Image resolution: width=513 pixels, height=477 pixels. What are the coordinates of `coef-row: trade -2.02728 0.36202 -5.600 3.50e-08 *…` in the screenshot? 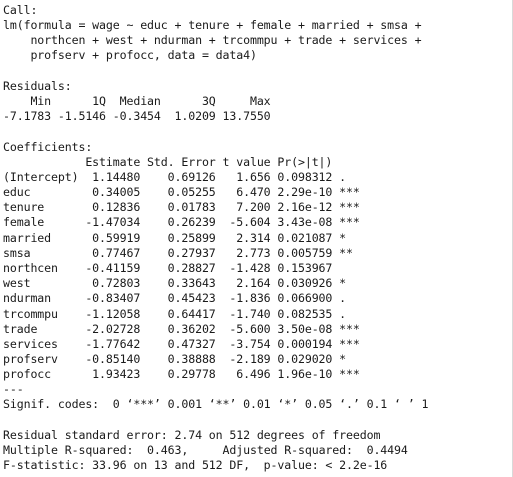 It's located at (181, 329).